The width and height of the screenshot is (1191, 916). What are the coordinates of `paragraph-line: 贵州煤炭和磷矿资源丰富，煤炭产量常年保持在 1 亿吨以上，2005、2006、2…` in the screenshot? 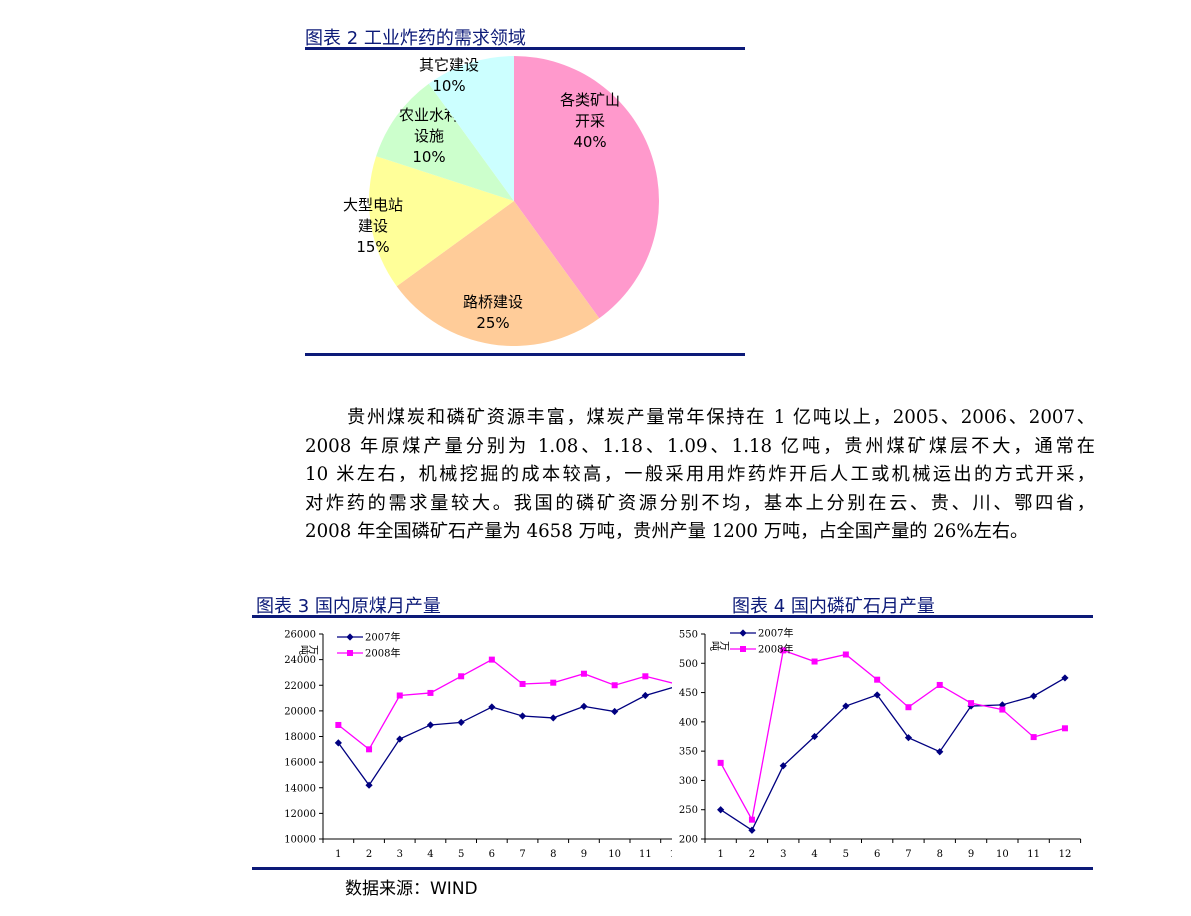 It's located at (721, 417).